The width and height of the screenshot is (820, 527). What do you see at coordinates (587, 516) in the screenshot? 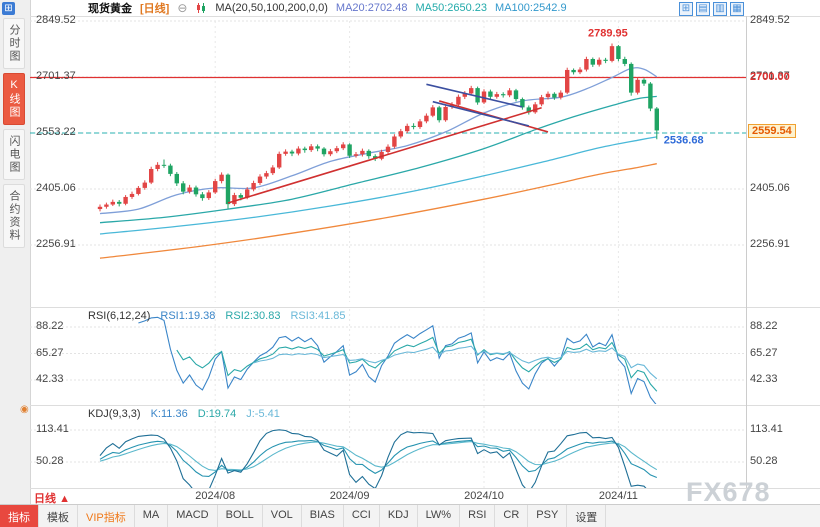
I see `toolbar-tab: 设置` at bounding box center [587, 516].